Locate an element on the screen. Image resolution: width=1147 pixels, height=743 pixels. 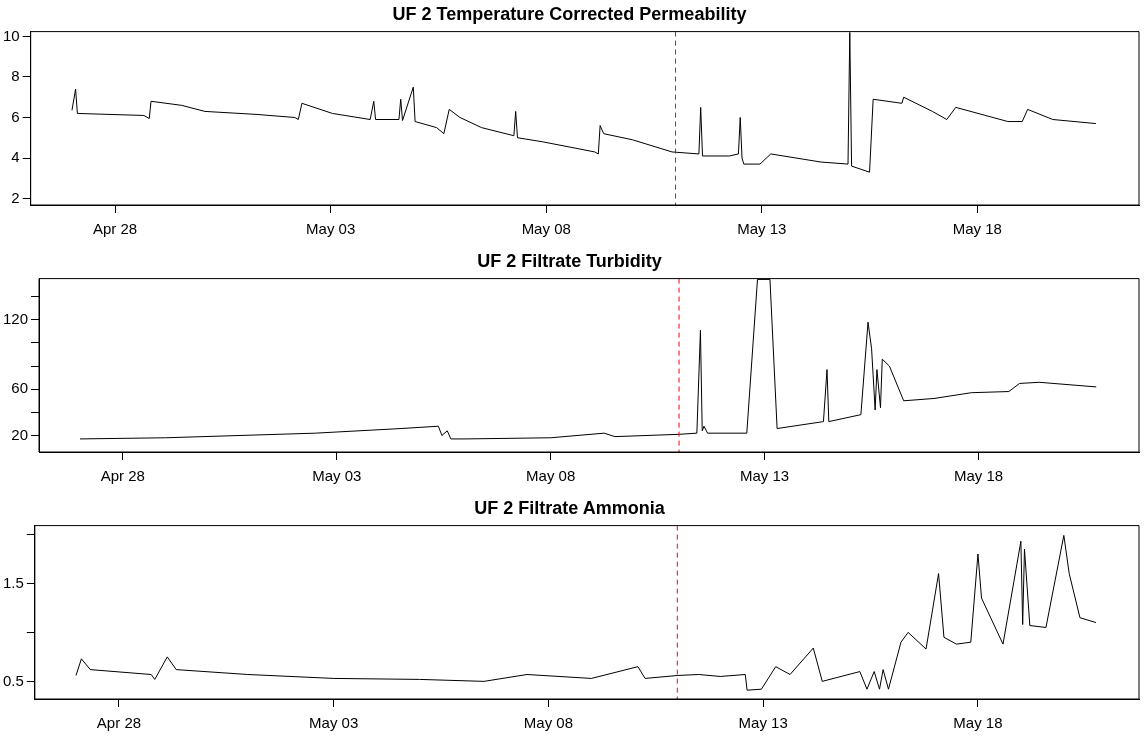
y-tick-label: 60 is located at coordinates (20, 388).